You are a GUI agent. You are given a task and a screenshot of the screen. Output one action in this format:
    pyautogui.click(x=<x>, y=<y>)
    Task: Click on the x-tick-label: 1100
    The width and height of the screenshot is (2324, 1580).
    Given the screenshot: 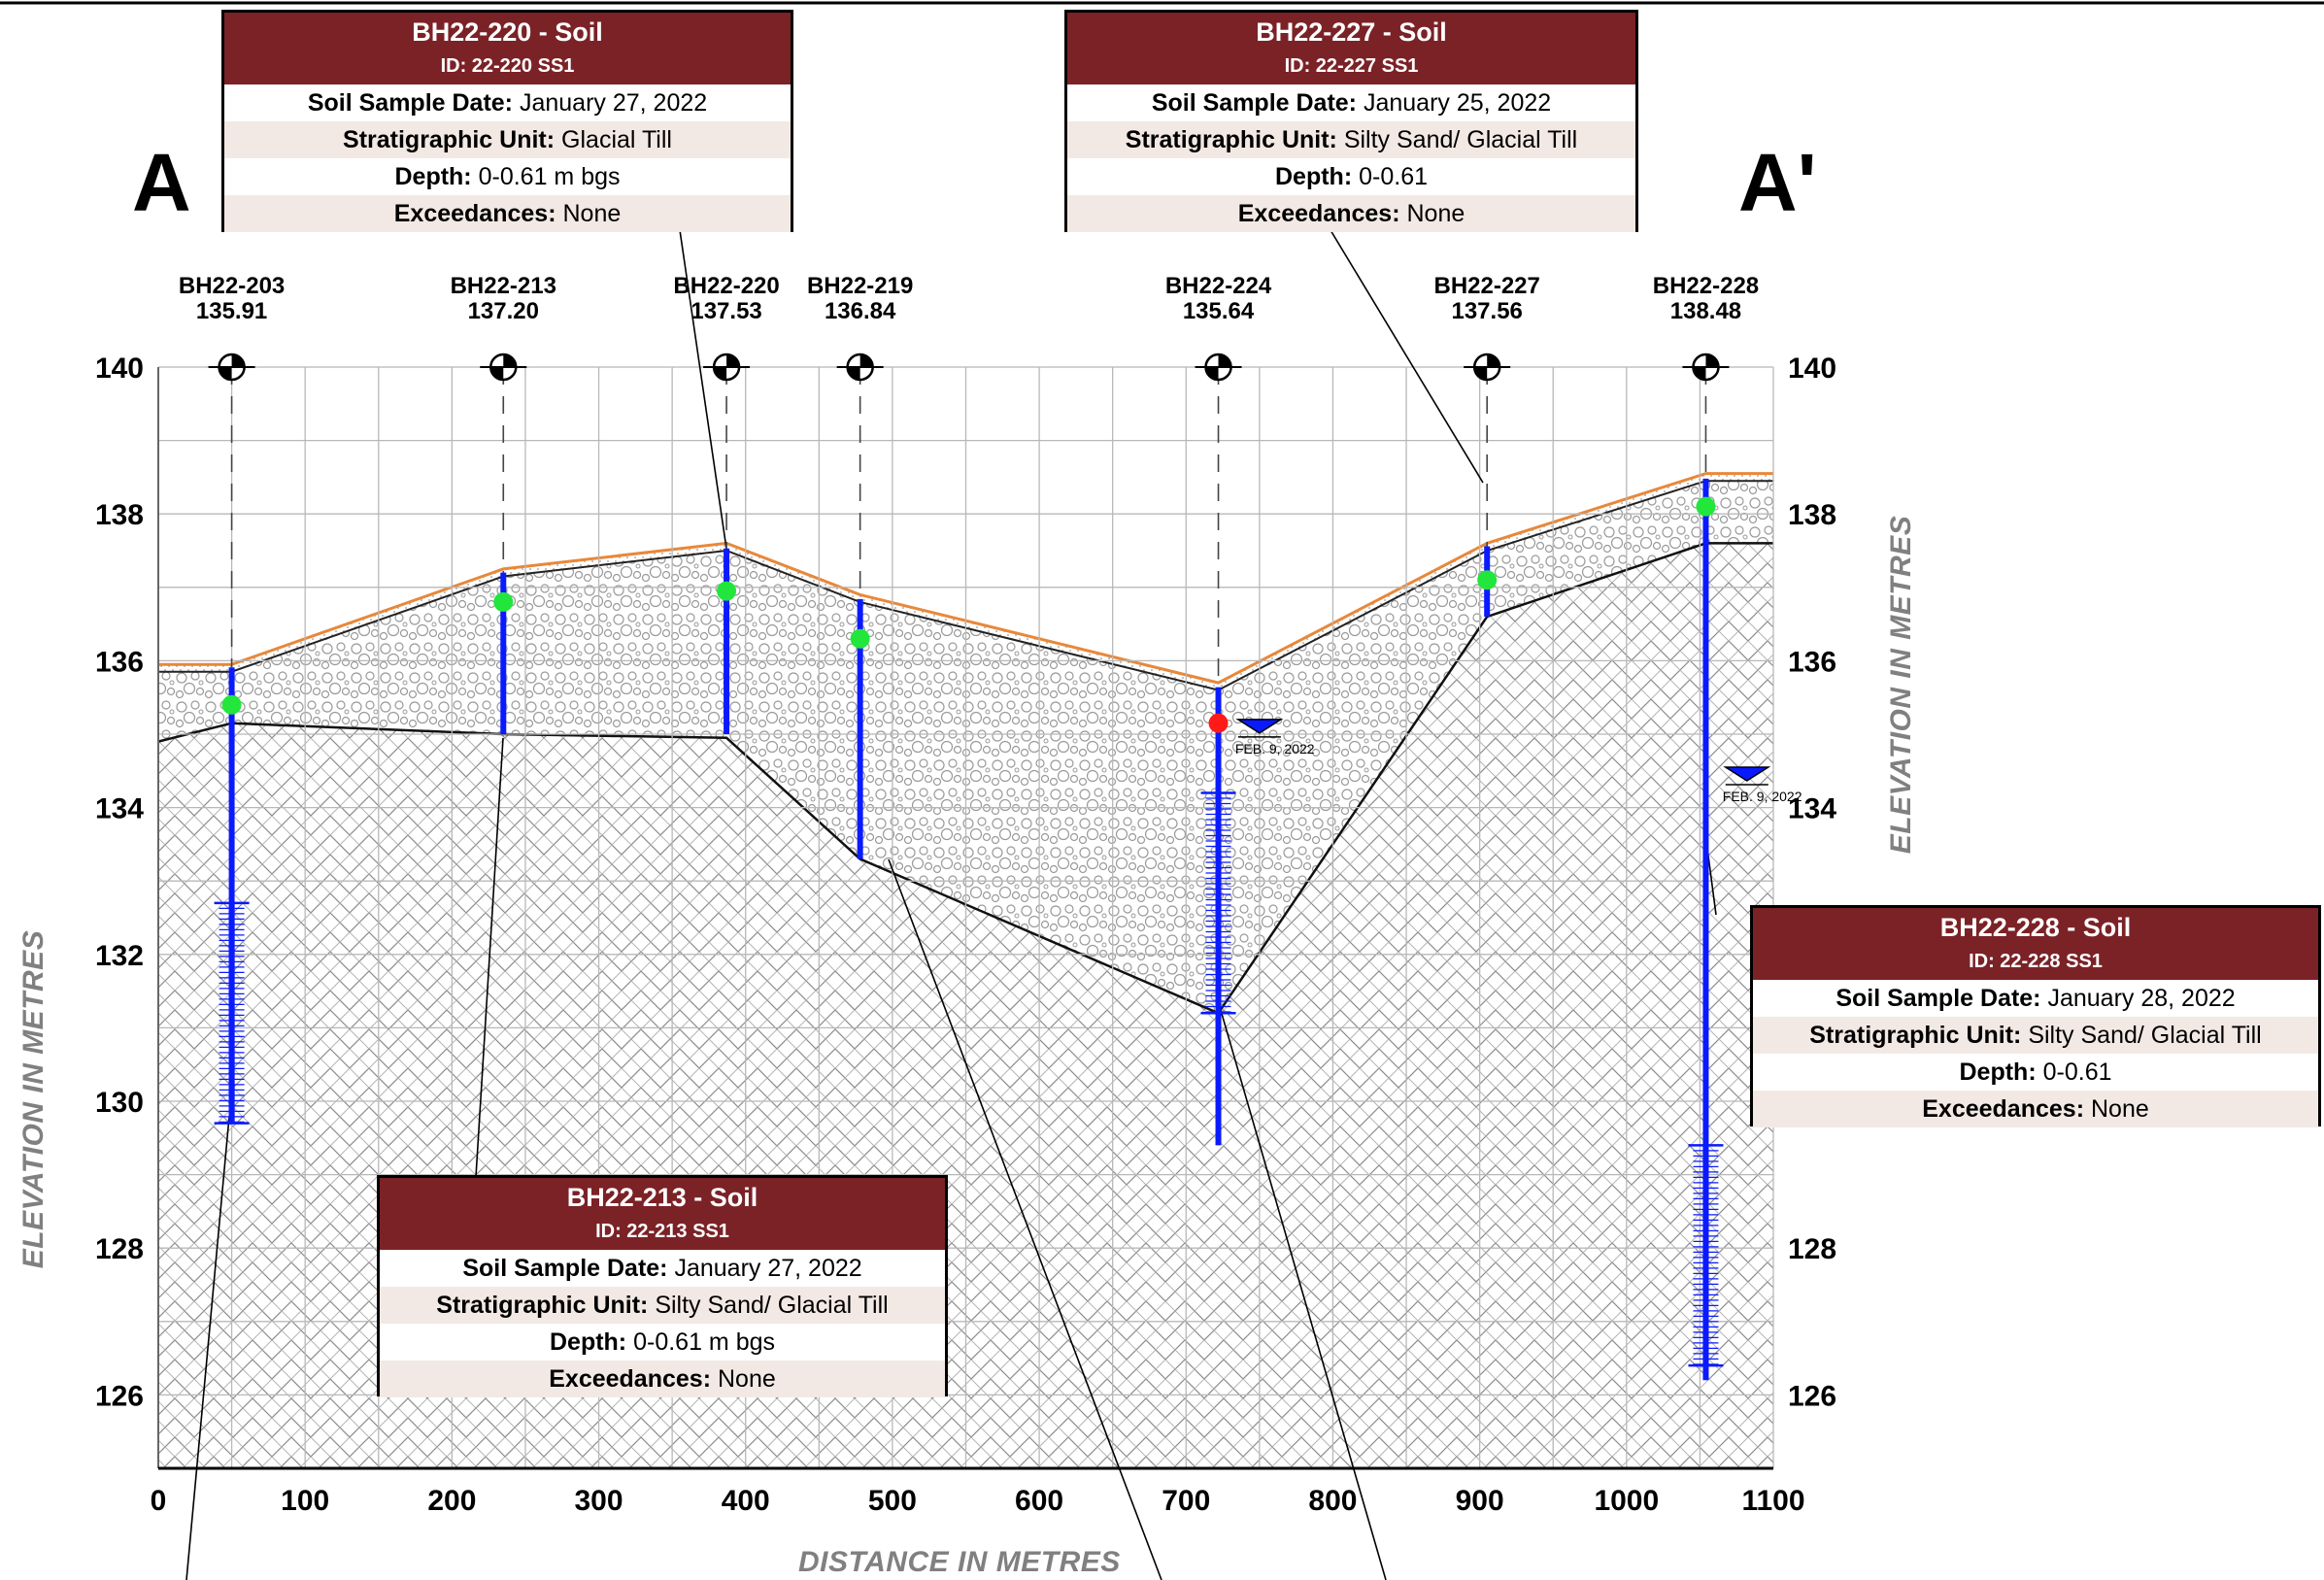 What is the action you would take?
    pyautogui.click(x=1772, y=1501)
    